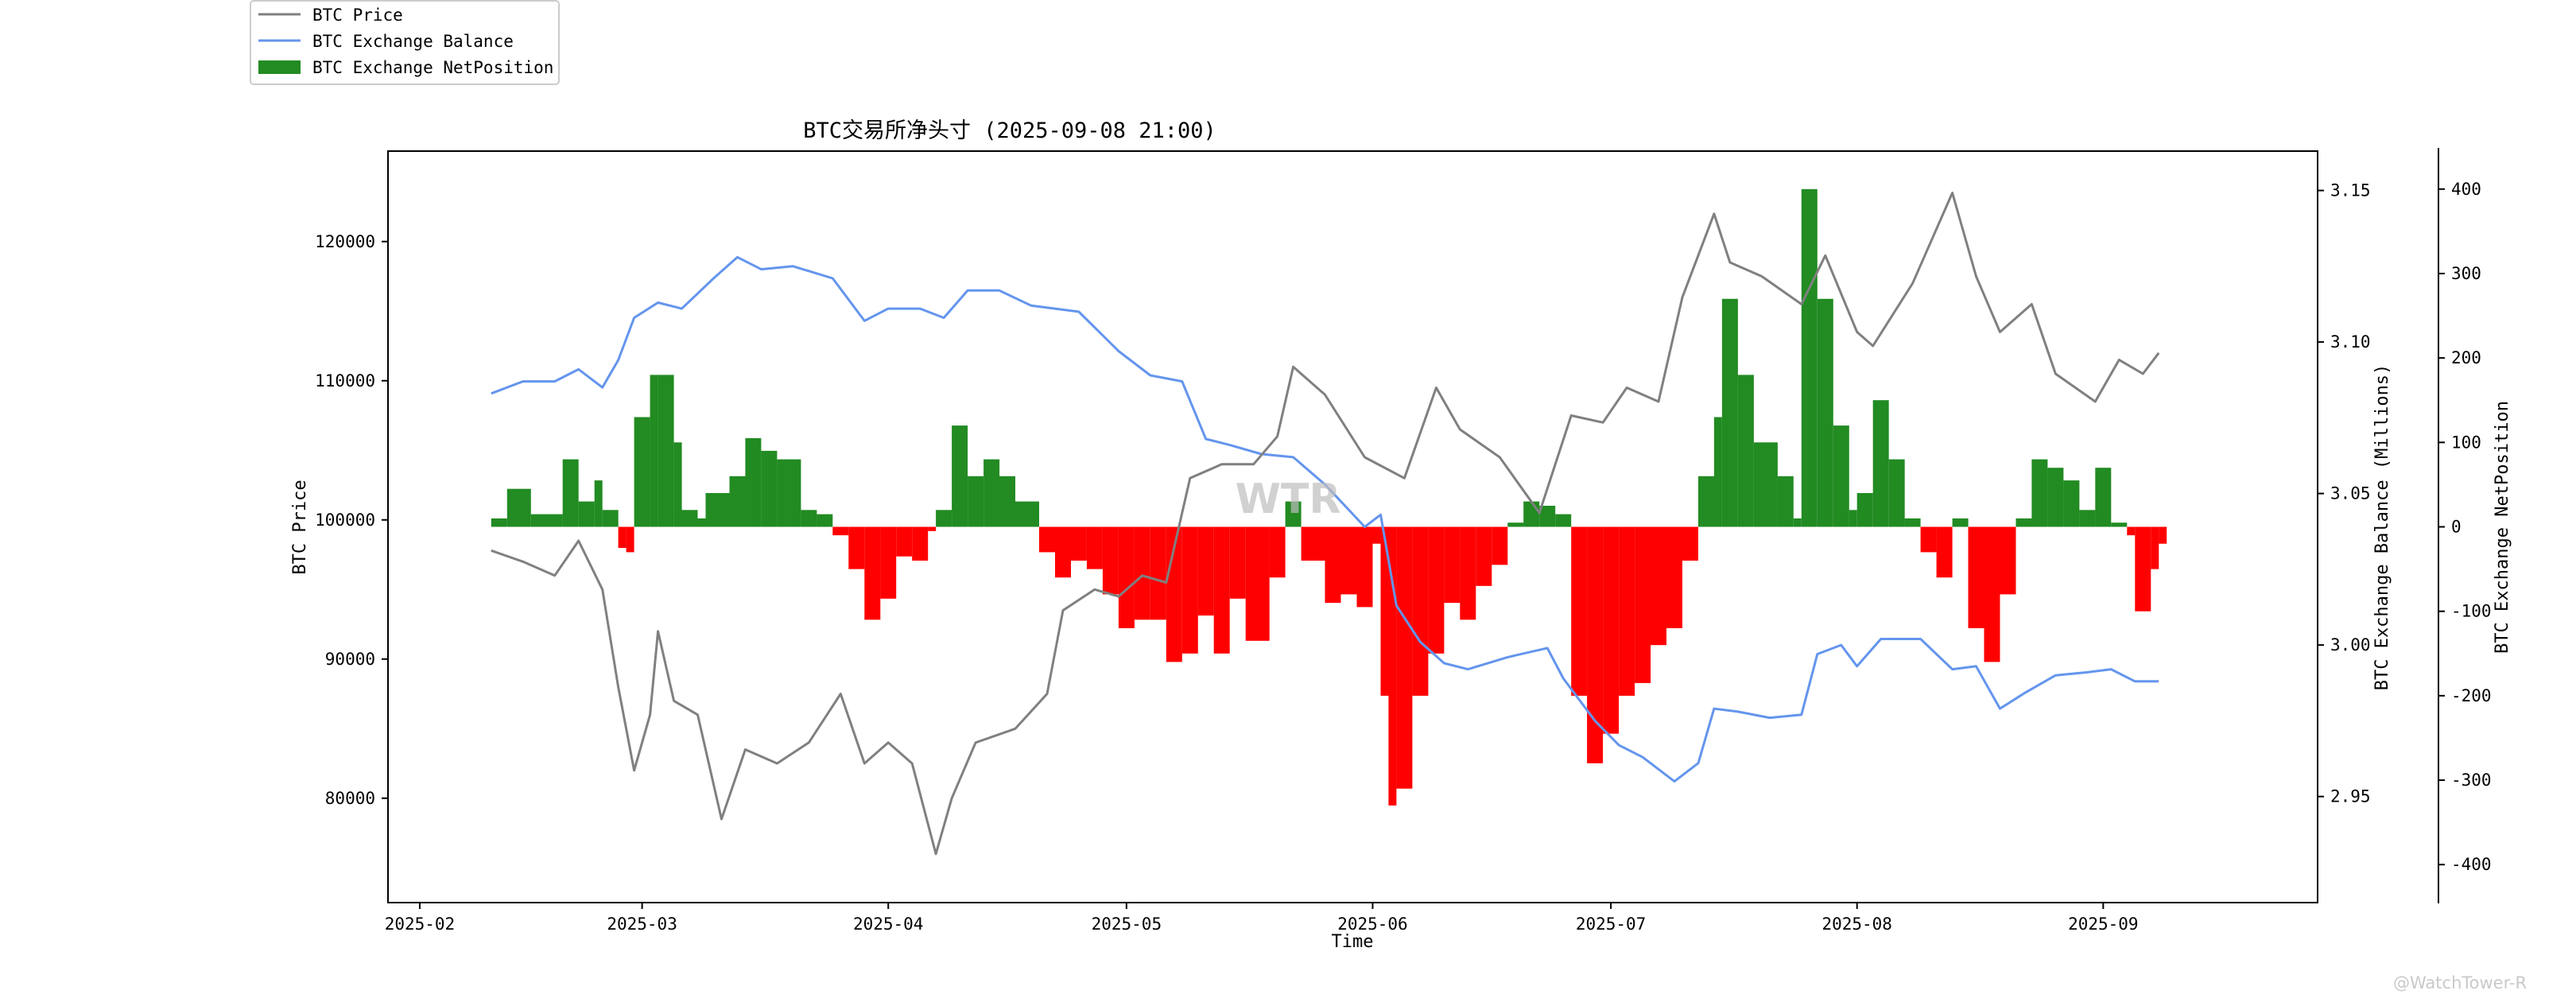 The image size is (2576, 1002). What do you see at coordinates (2103, 924) in the screenshot?
I see `x-tick-label: 2025-09` at bounding box center [2103, 924].